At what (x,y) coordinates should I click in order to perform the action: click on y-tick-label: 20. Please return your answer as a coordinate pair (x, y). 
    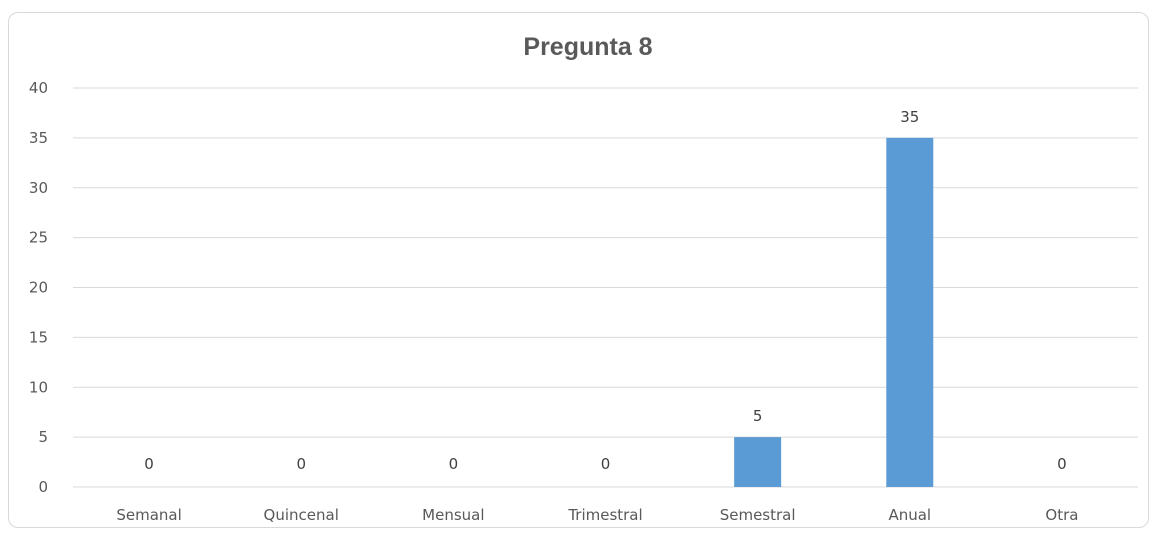
    Looking at the image, I should click on (38, 288).